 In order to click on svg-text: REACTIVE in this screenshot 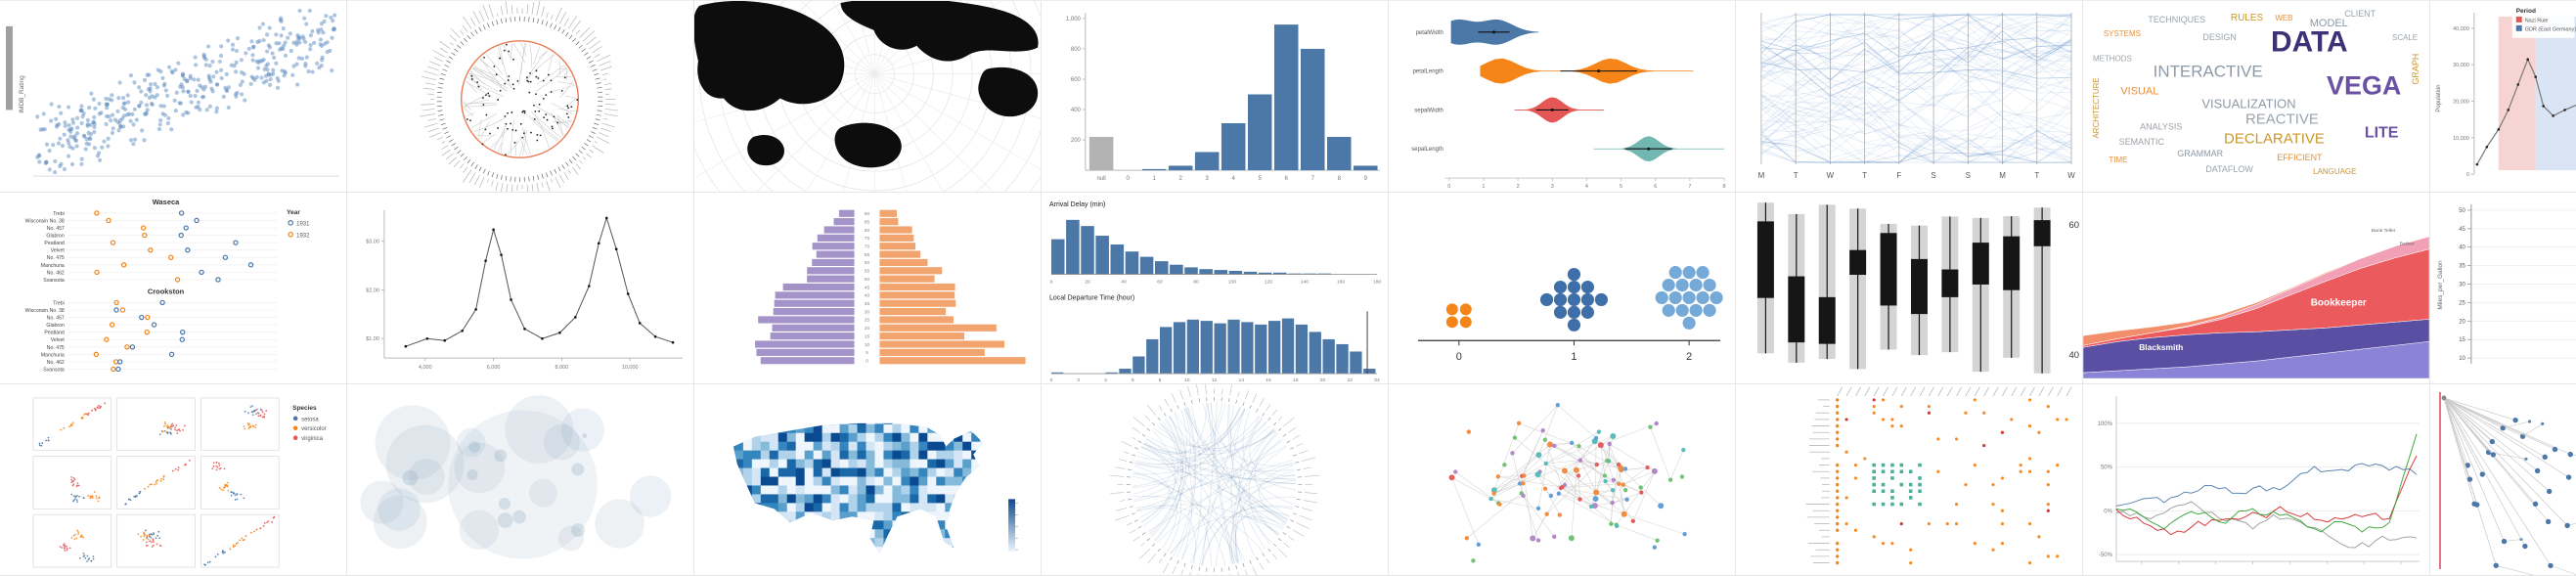, I will do `click(2282, 119)`.